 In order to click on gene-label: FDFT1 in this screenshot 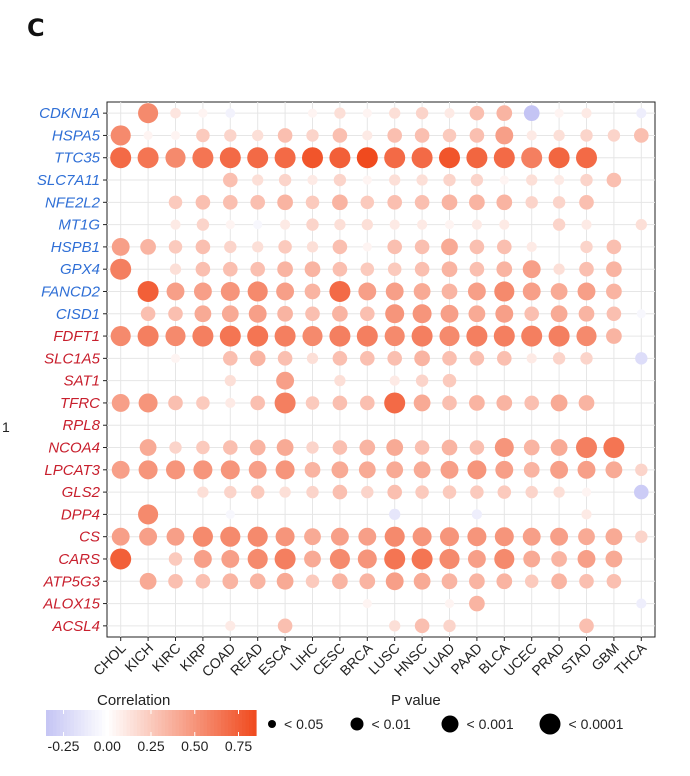, I will do `click(76, 336)`.